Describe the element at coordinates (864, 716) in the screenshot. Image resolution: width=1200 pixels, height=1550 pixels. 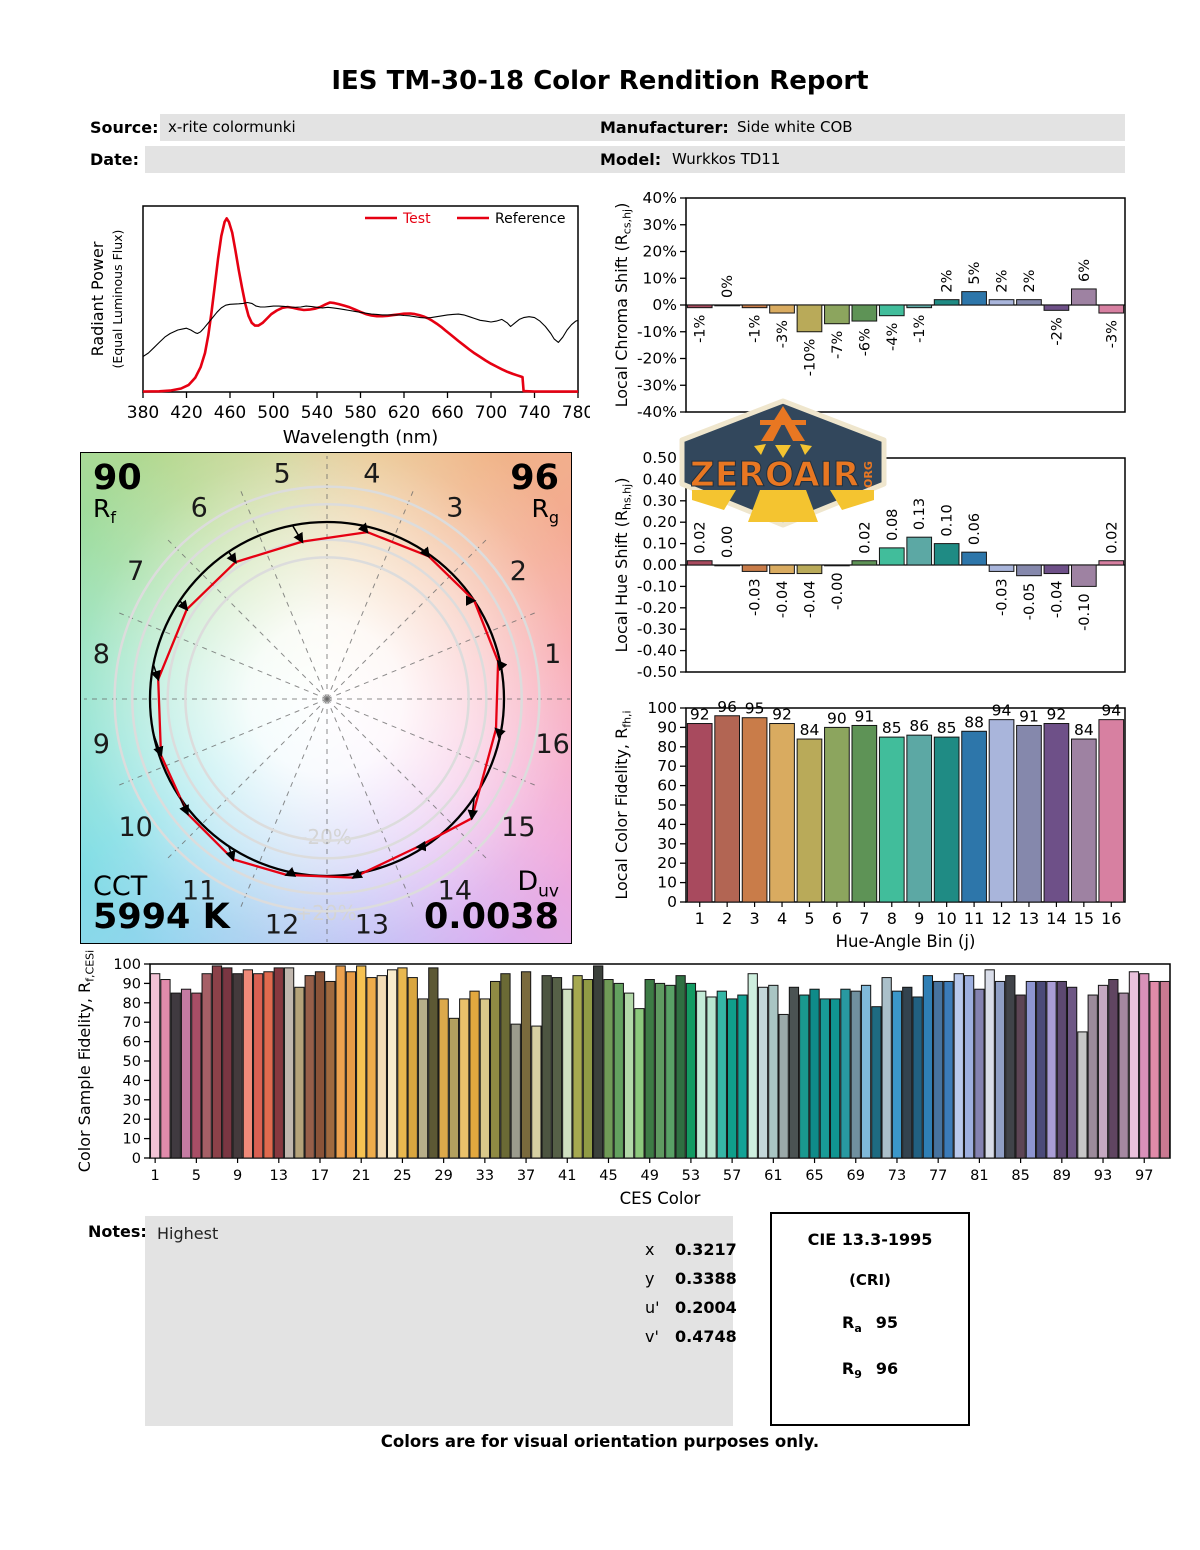
I see `svg-text: 91` at that location.